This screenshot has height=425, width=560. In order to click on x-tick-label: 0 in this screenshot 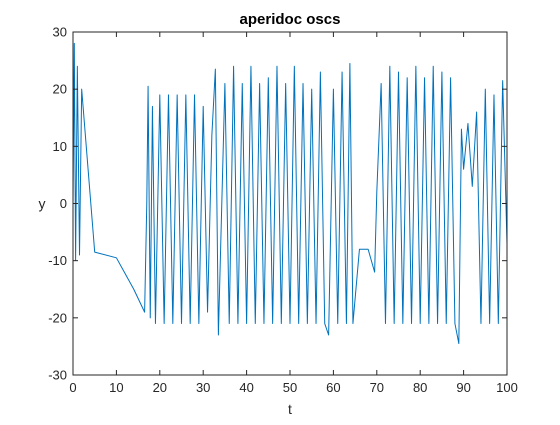, I will do `click(72, 387)`.